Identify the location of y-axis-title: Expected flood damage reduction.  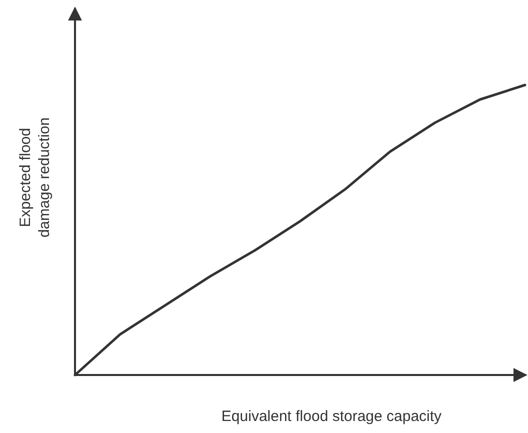
(35, 177).